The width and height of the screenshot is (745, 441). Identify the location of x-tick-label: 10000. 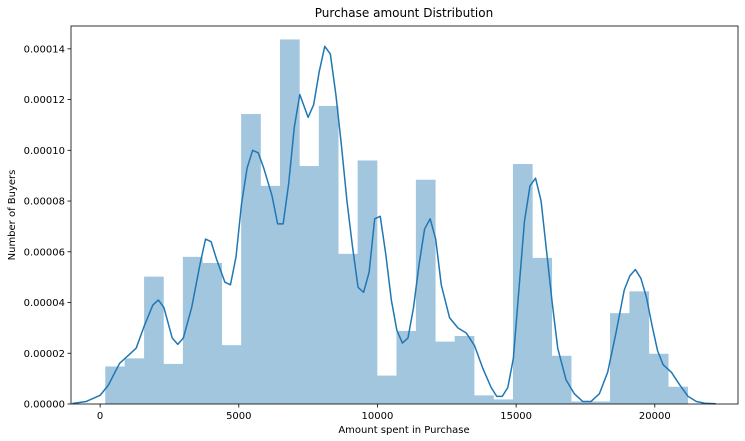
(378, 416).